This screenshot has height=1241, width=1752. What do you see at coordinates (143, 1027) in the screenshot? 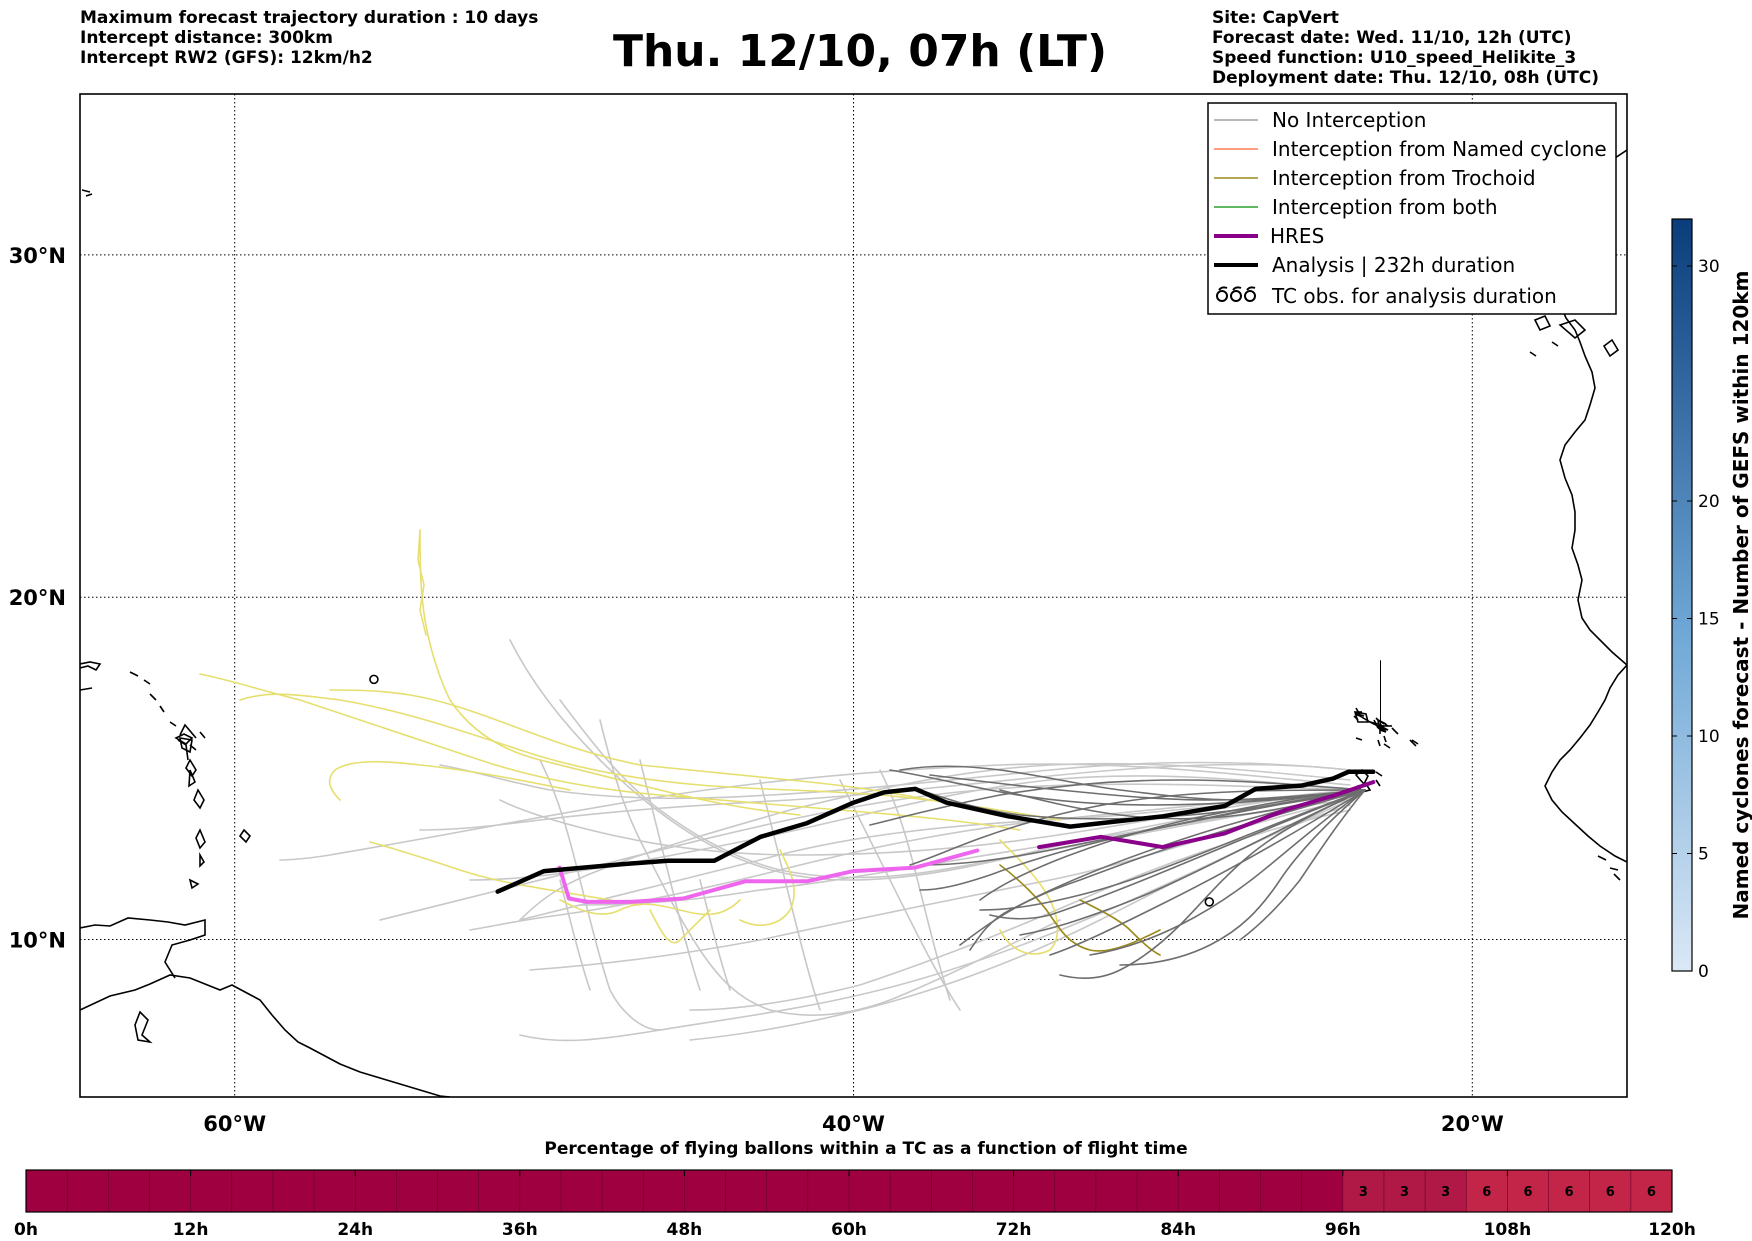
I see `venezuela-island` at bounding box center [143, 1027].